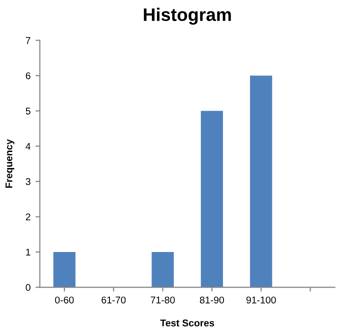 This screenshot has height=336, width=362. What do you see at coordinates (28, 76) in the screenshot?
I see `y-tick-label: 6` at bounding box center [28, 76].